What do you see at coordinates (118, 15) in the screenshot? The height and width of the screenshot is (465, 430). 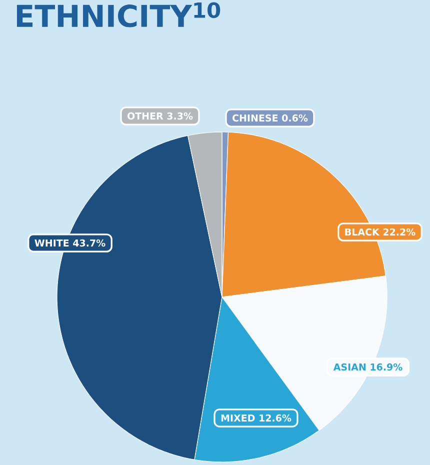 I see `chart-title: ETHNICITY$^{10}$` at bounding box center [118, 15].